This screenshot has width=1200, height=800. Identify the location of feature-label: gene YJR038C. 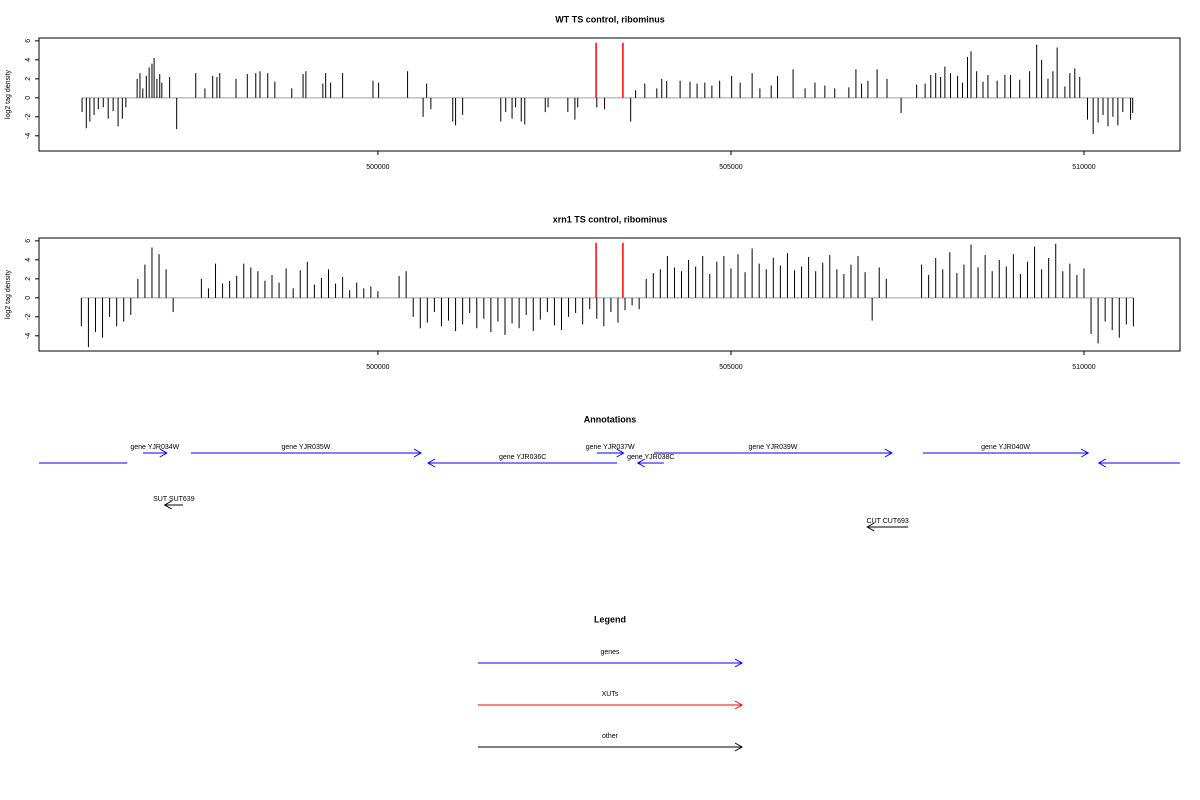
(650, 457).